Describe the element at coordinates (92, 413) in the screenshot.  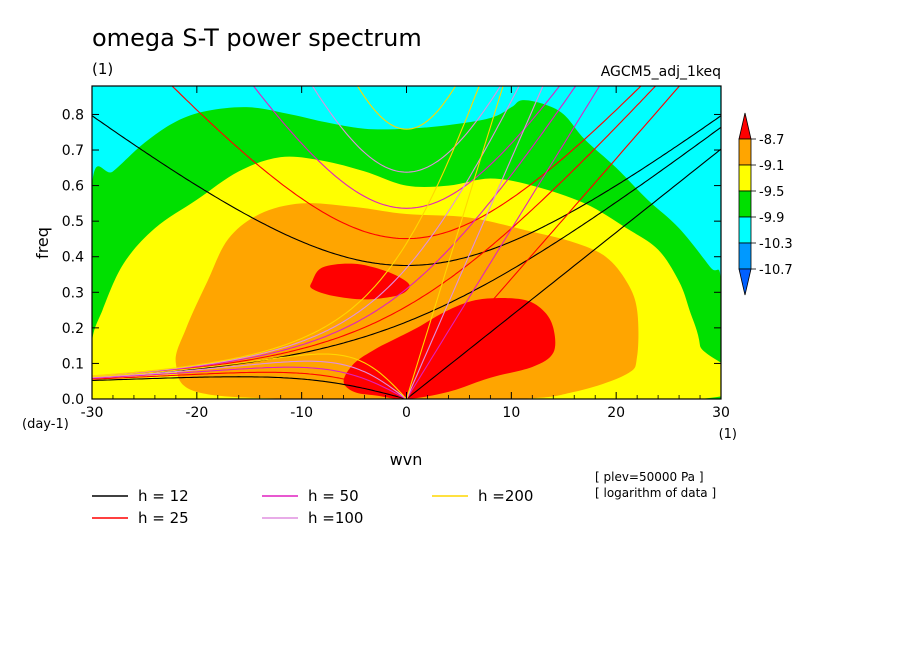
I see `x-tick-label: -30` at that location.